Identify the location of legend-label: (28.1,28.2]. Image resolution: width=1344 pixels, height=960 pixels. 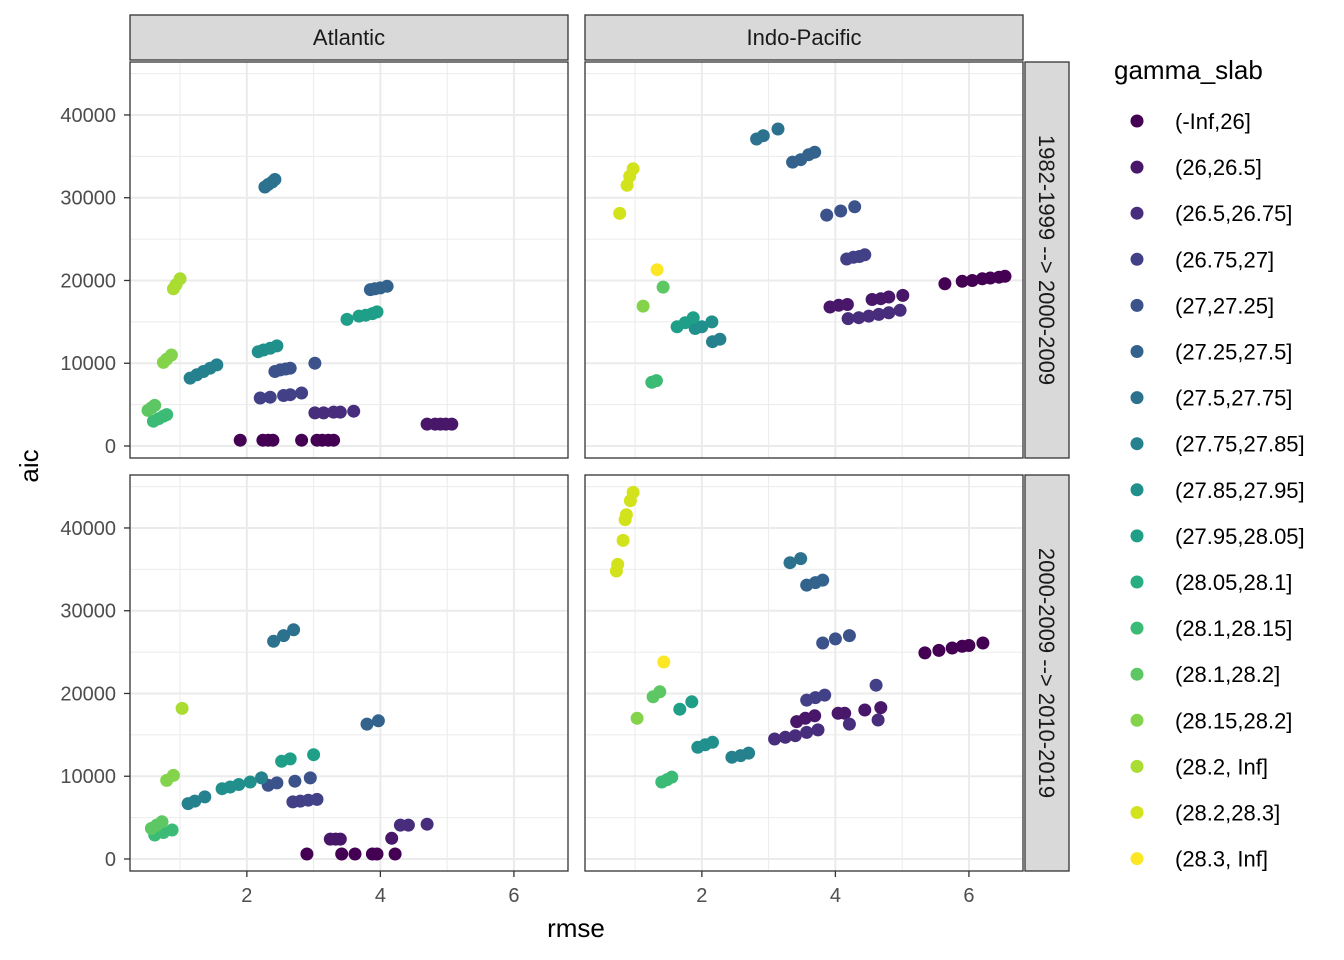
(1227, 674).